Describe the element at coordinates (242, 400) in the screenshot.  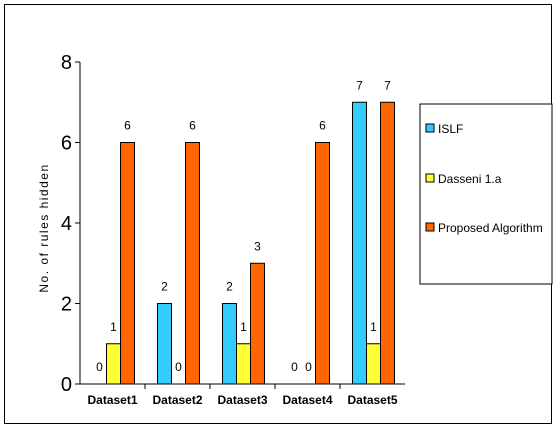
I see `x-tick-label: Dataset3` at that location.